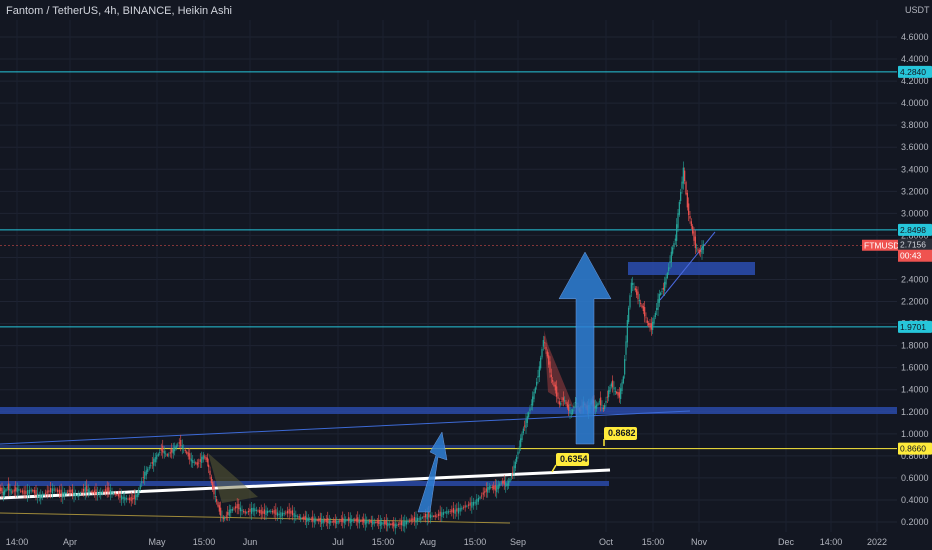  What do you see at coordinates (255, 518) in the screenshot?
I see `lower-trendline` at bounding box center [255, 518].